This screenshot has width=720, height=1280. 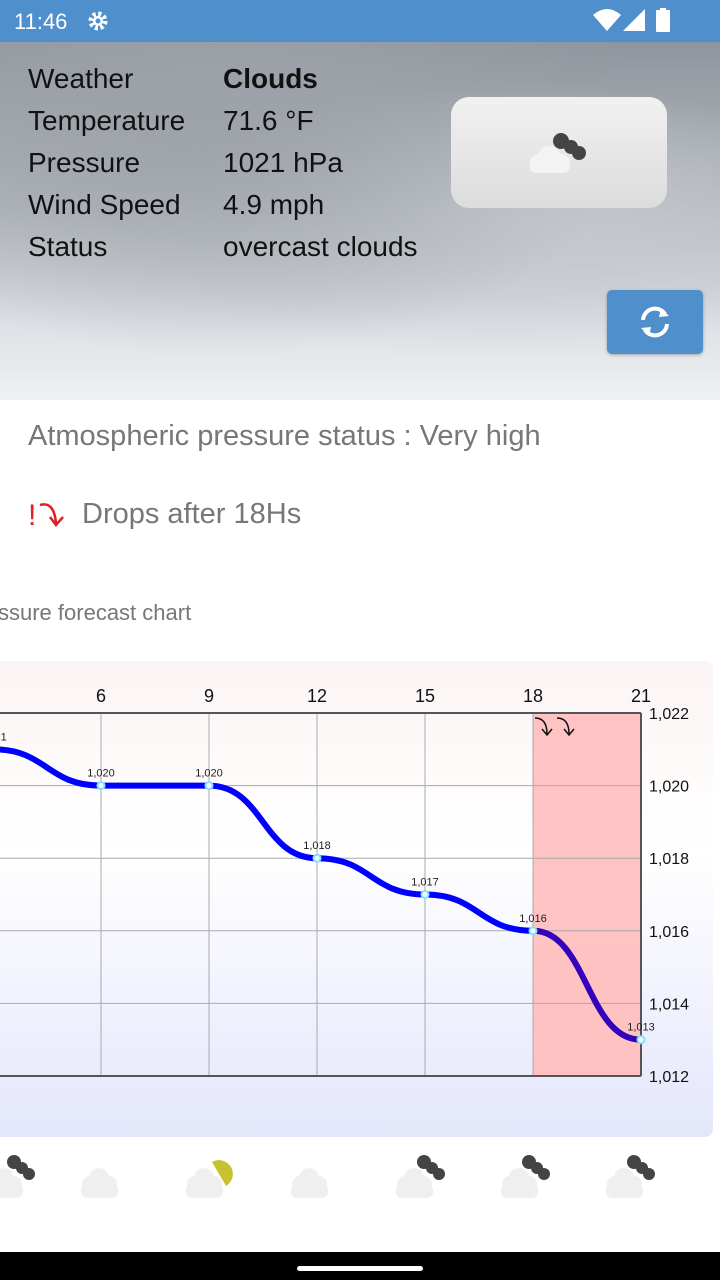 What do you see at coordinates (669, 714) in the screenshot?
I see `y-tick-label: 1,022` at bounding box center [669, 714].